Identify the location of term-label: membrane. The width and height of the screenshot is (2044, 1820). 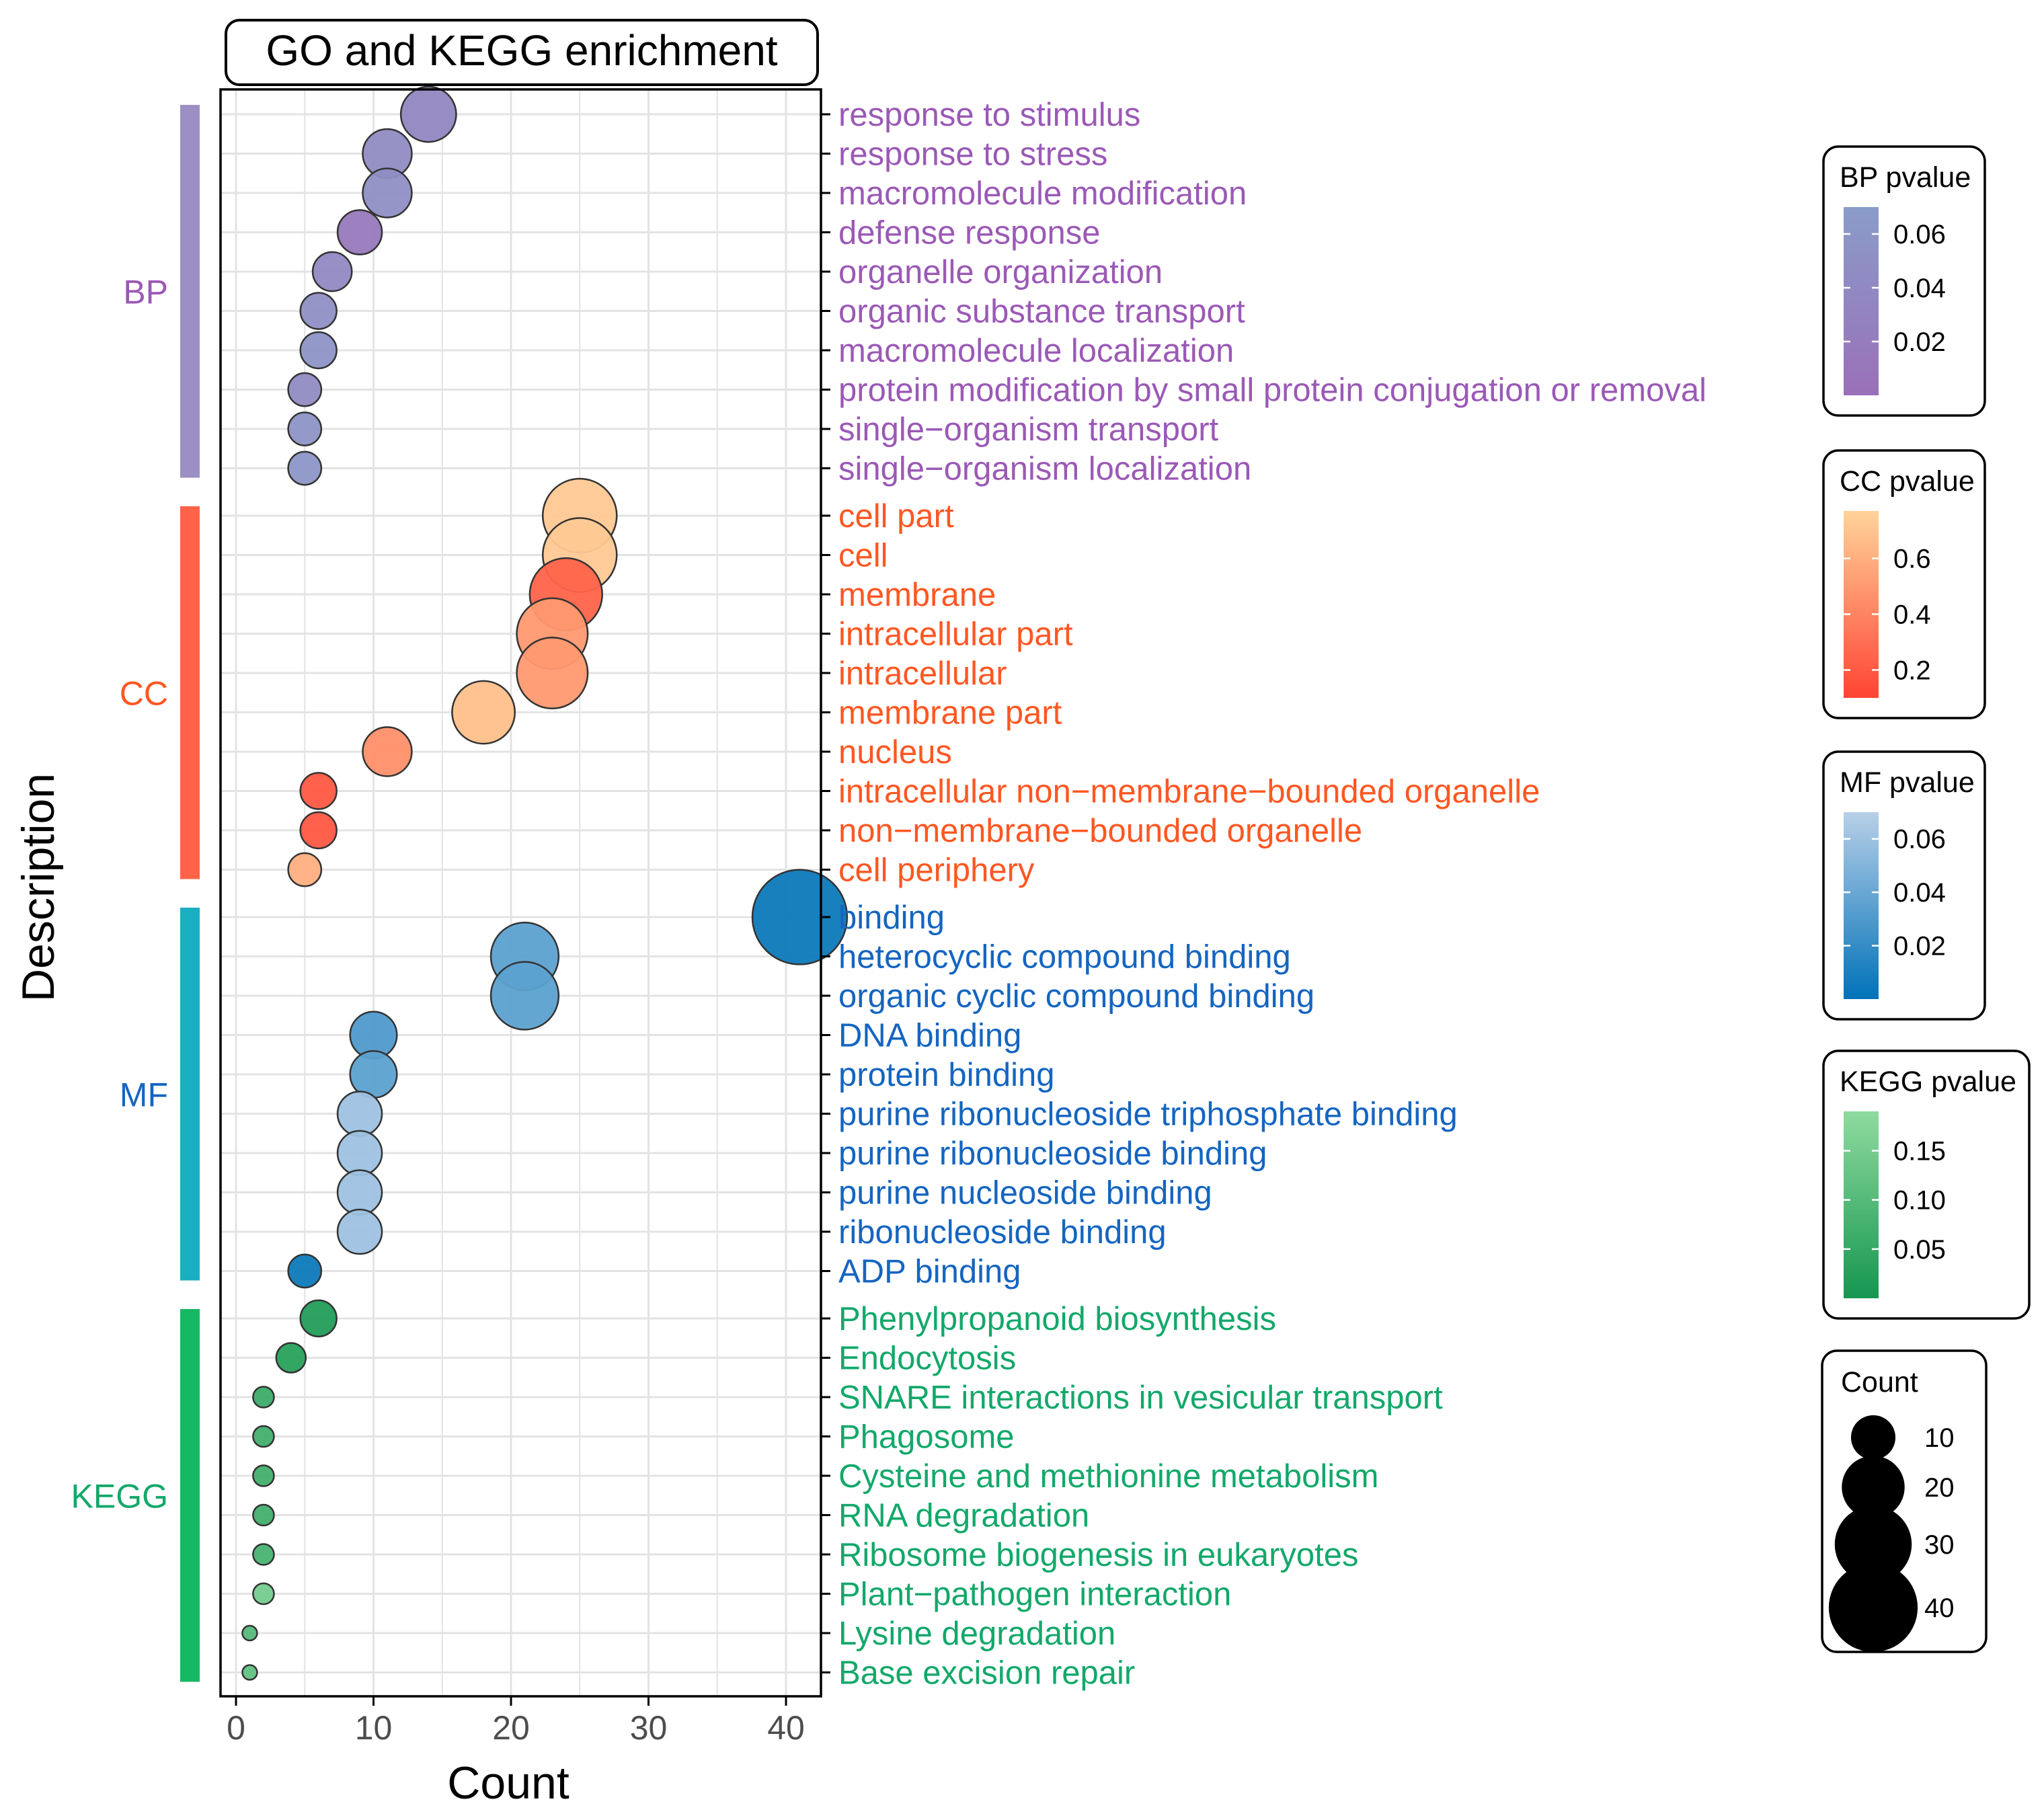
(917, 595).